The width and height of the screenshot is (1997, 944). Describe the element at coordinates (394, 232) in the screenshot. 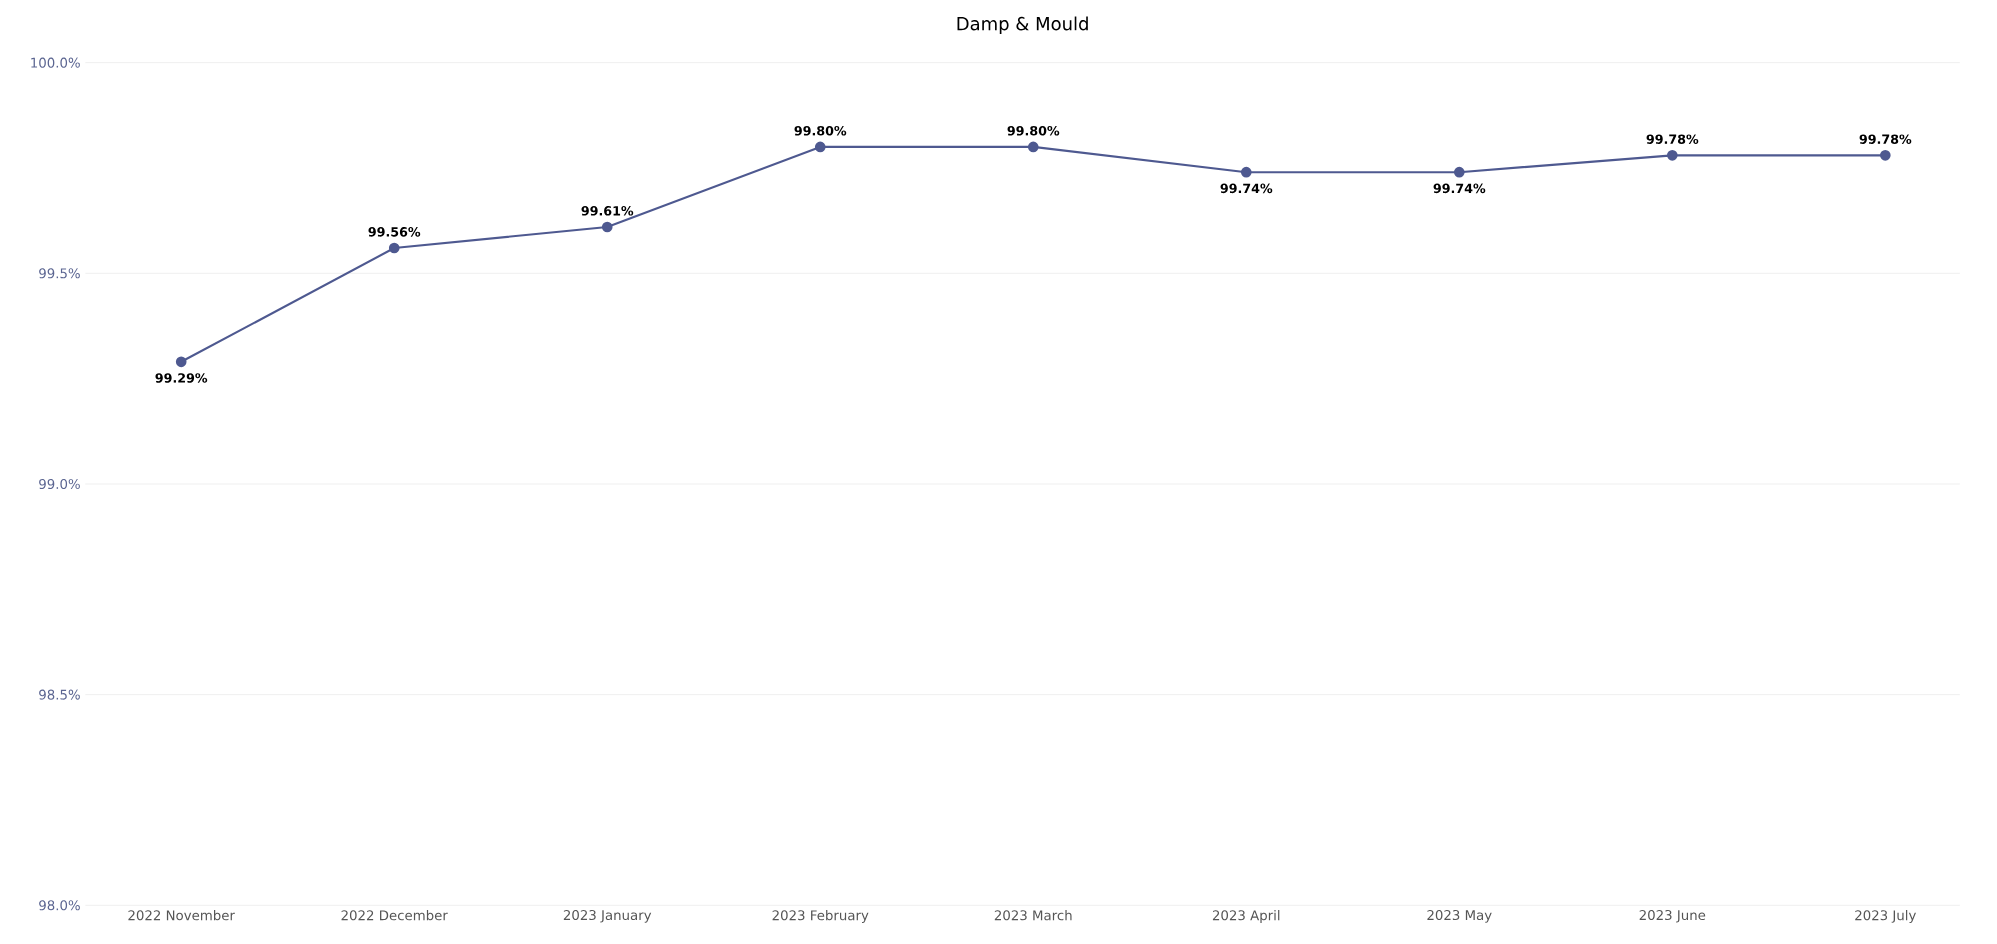

I see `data-label: 99.56%` at that location.